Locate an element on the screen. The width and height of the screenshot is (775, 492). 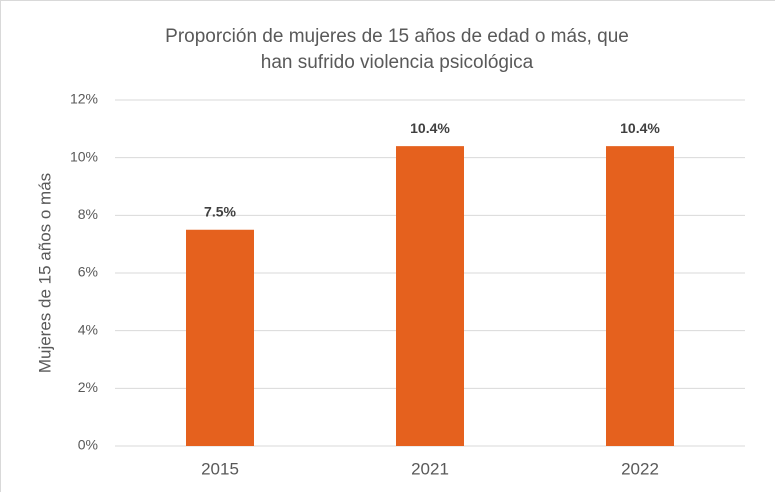
y-axis-label: Mujeres de 15 años o más is located at coordinates (44, 273).